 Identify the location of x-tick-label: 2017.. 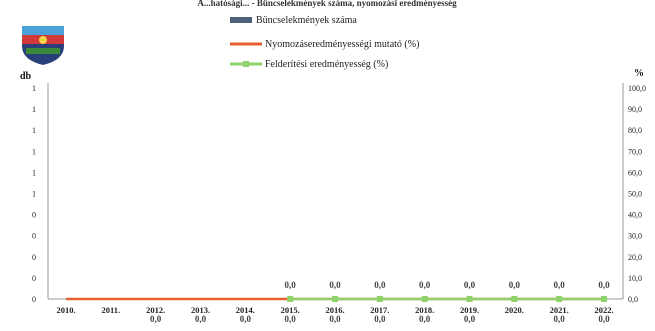
(379, 310).